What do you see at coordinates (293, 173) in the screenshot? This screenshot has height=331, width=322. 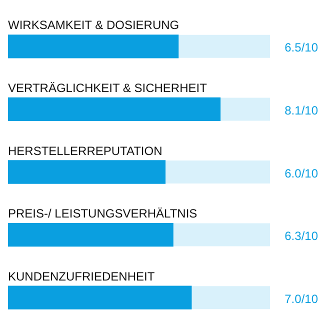 I see `data-label: 6.0` at bounding box center [293, 173].